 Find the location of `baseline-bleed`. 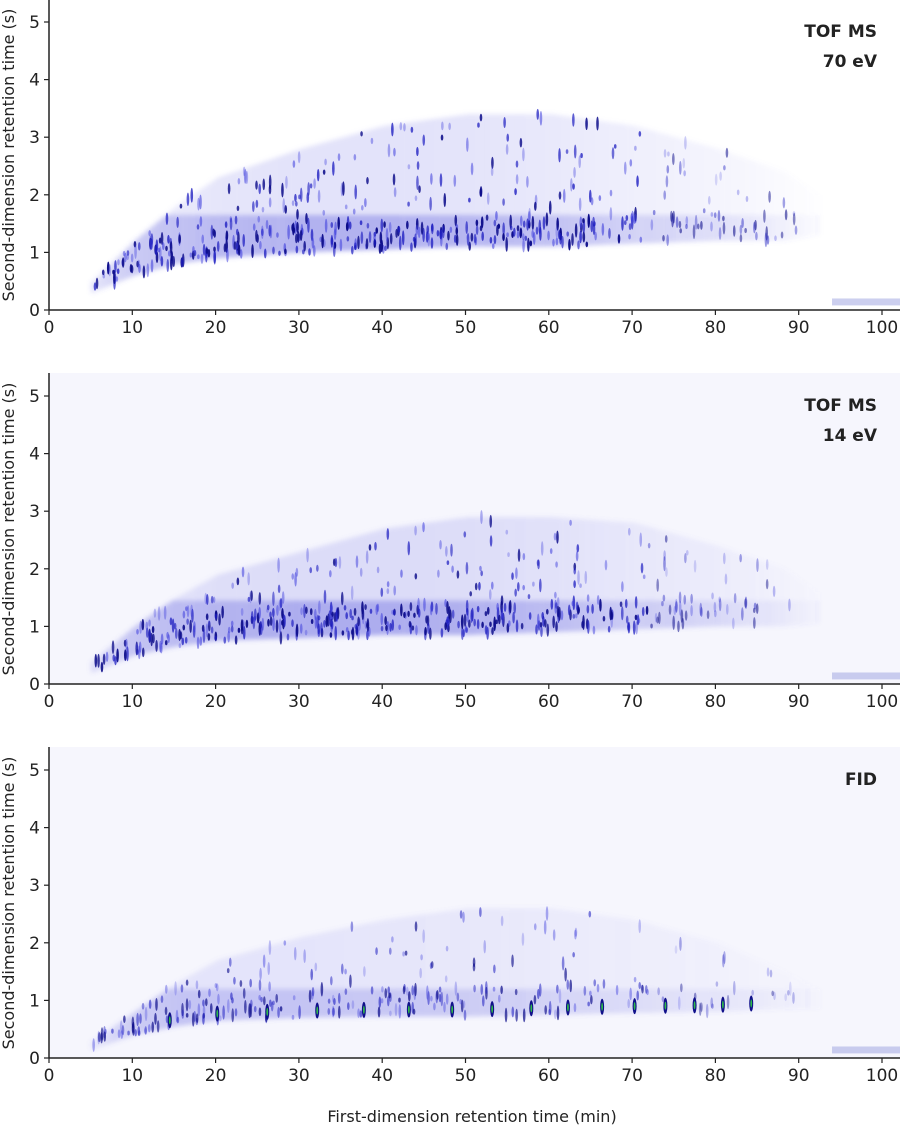

baseline-bleed is located at coordinates (866, 1050).